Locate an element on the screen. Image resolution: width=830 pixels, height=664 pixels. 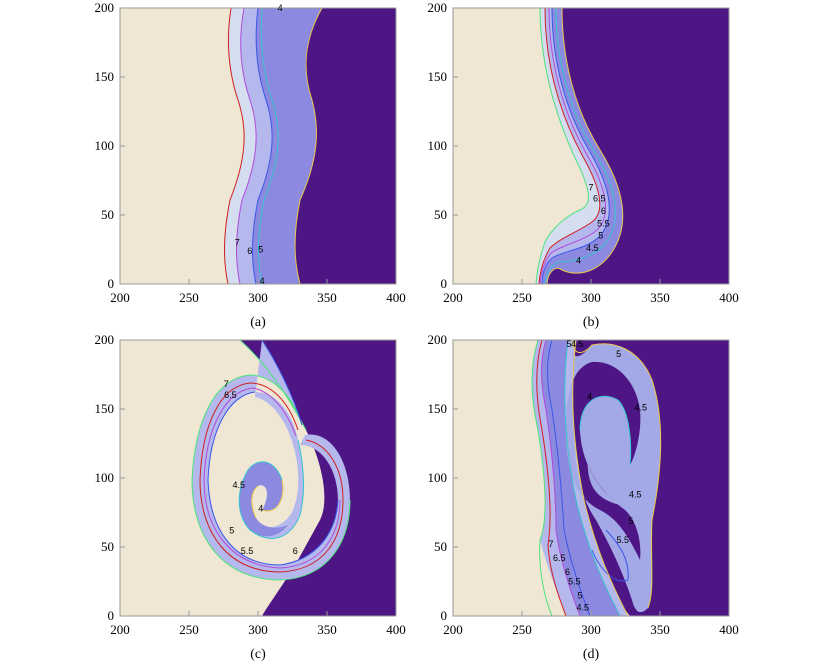
panel-d-band-mid is located at coordinates (580, 478).